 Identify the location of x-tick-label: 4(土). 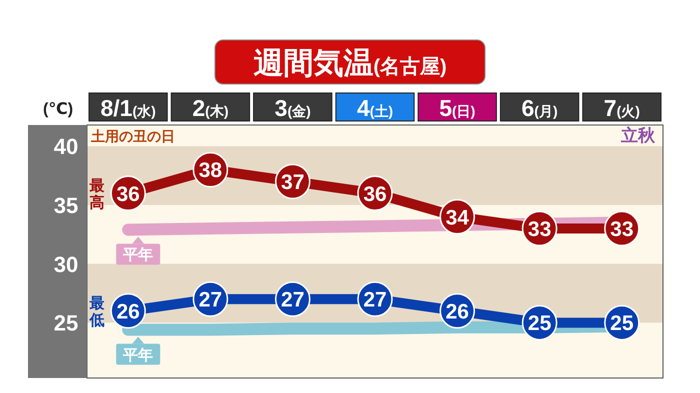
(375, 108).